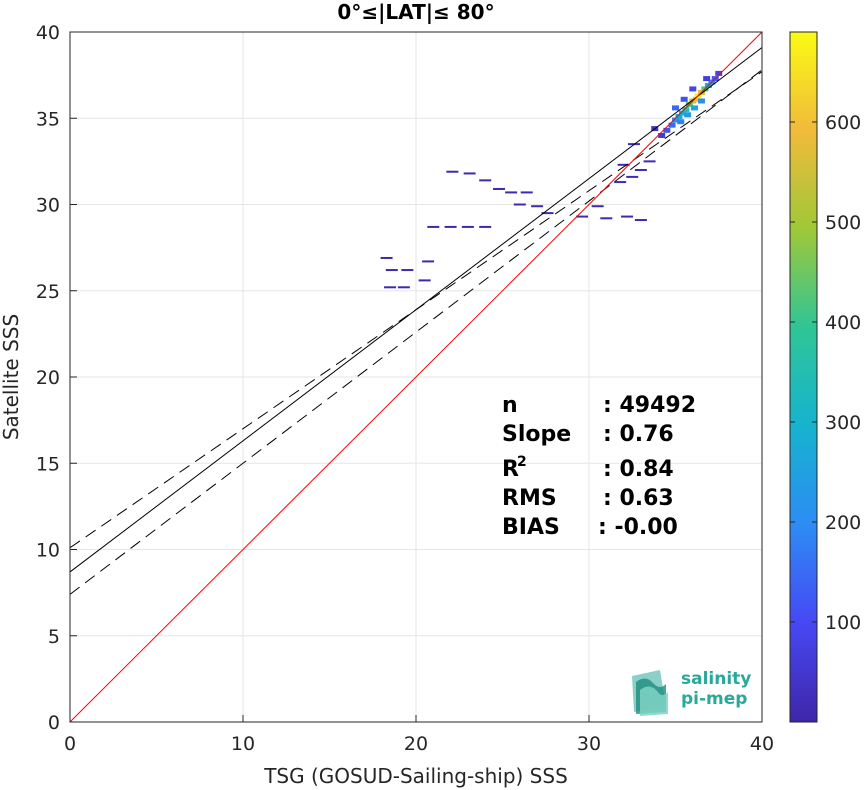 The width and height of the screenshot is (865, 790). Describe the element at coordinates (650, 693) in the screenshot. I see `wave-logo-icon` at that location.